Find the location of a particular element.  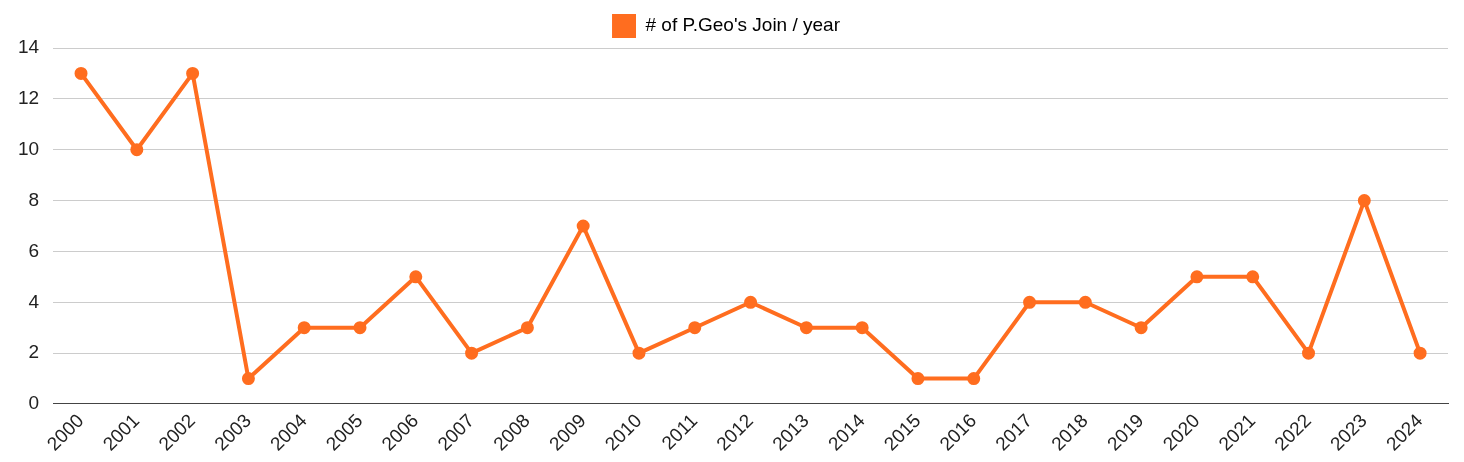

y-tick-label: 6 is located at coordinates (34, 250).